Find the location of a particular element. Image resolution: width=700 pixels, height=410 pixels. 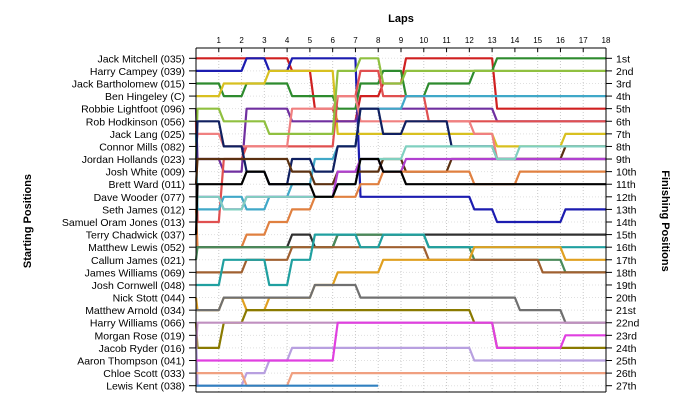

finishing-position-label: 18th is located at coordinates (626, 273).